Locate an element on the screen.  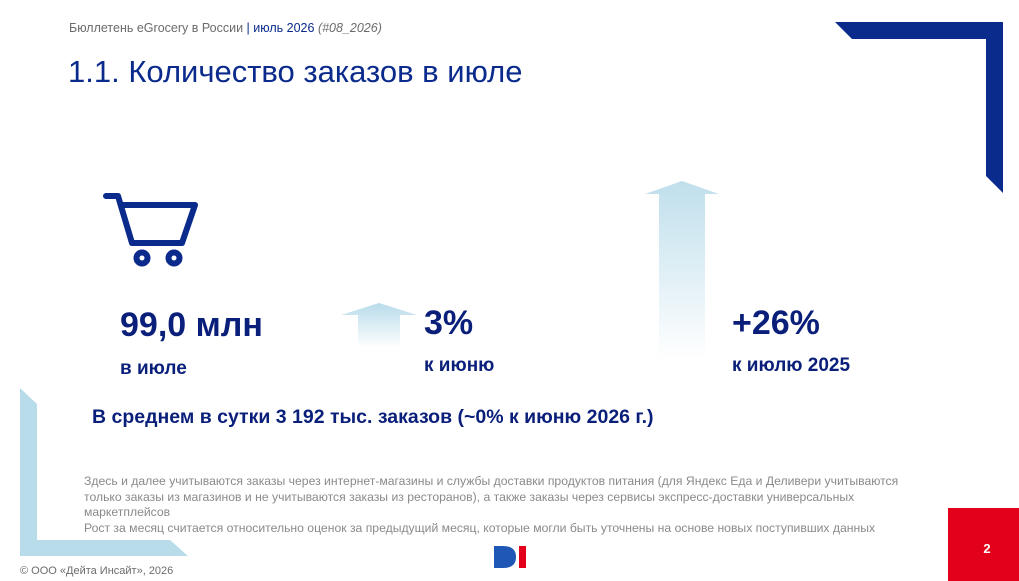
cart-icon is located at coordinates (150, 230).